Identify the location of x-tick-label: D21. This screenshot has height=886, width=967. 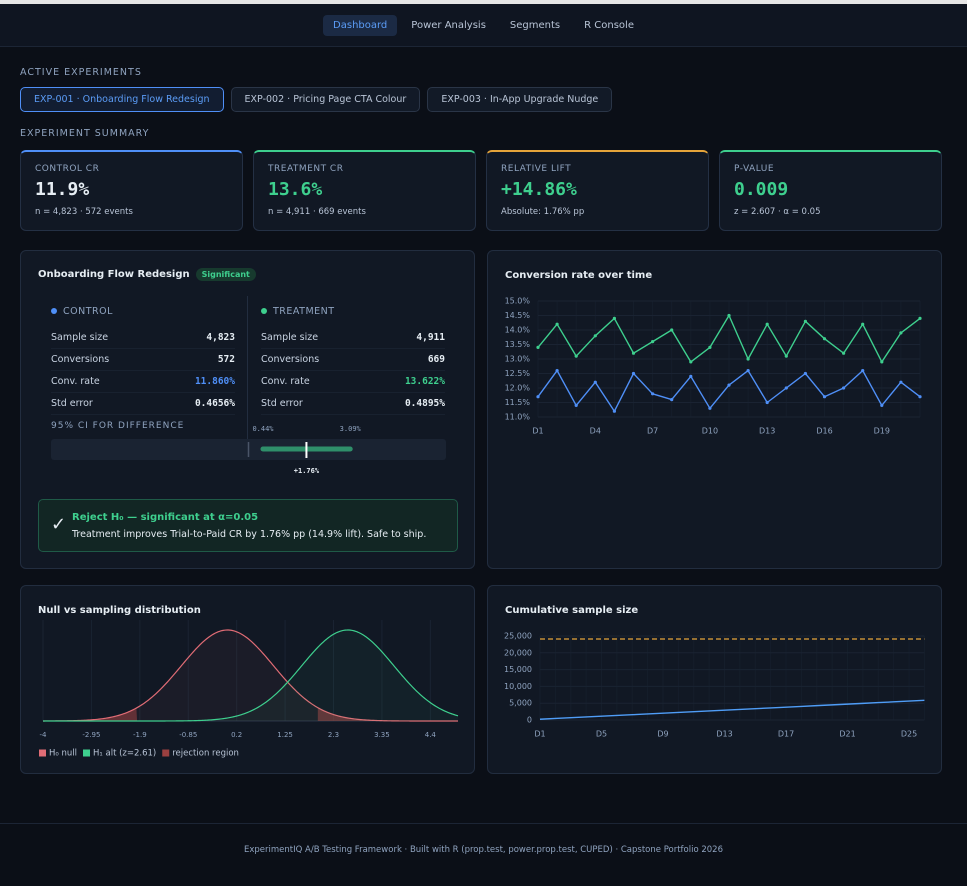
(847, 734).